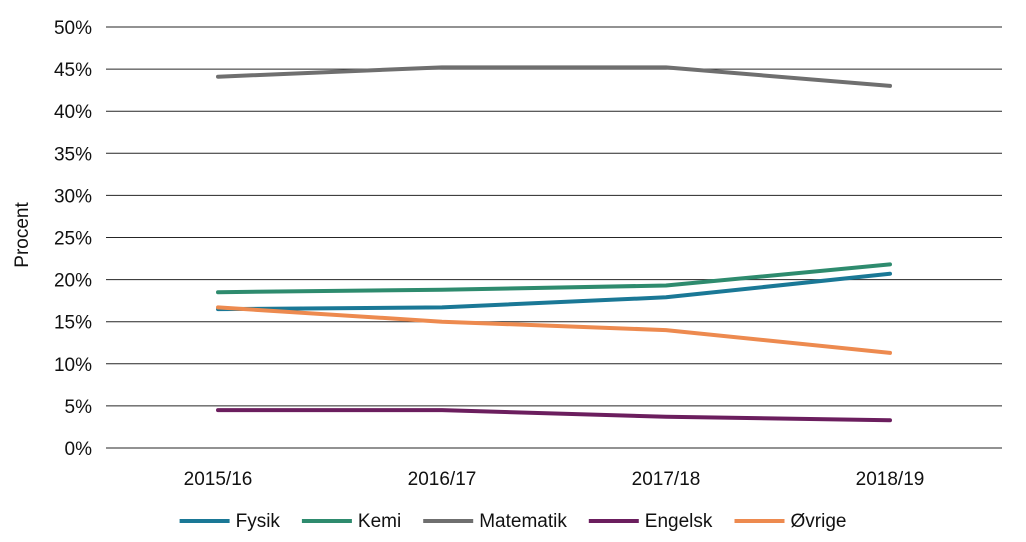  I want to click on y-tick-label: 5%, so click(79, 407).